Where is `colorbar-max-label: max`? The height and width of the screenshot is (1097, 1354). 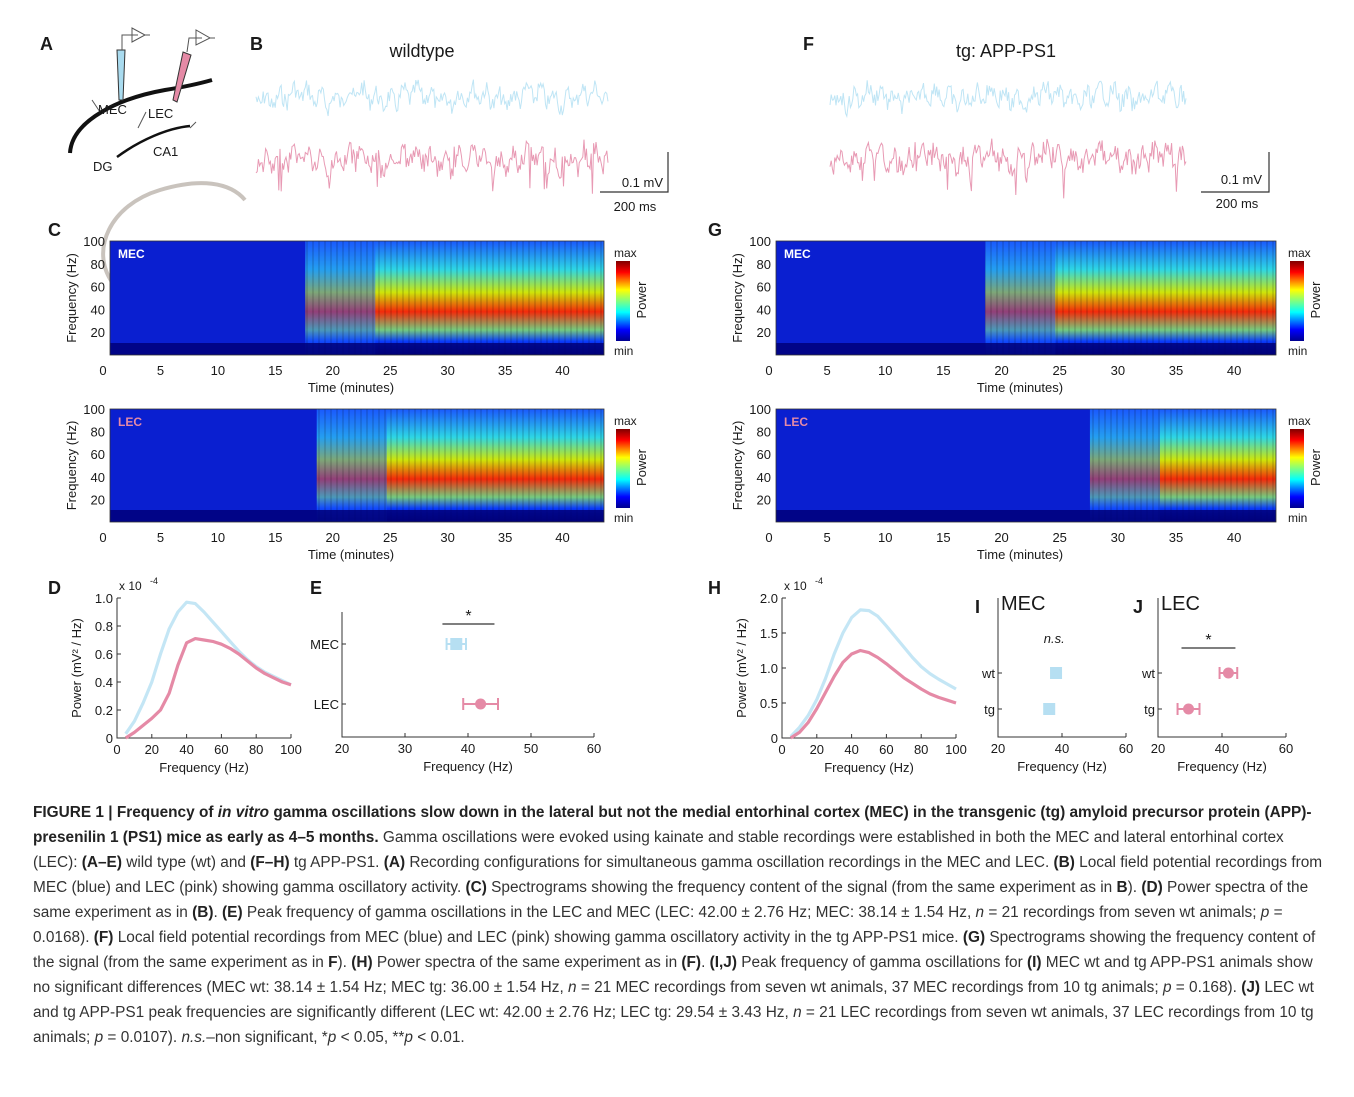
colorbar-max-label: max is located at coordinates (625, 253).